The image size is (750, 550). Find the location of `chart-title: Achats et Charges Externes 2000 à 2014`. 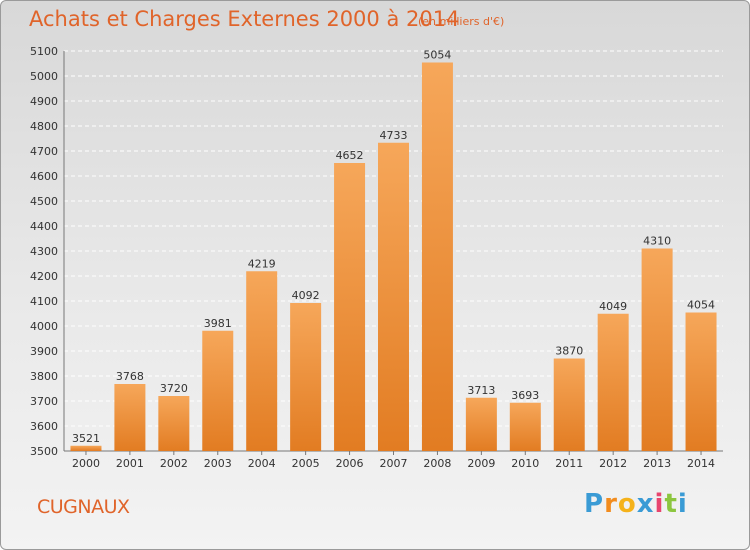

chart-title: Achats et Charges Externes 2000 à 2014 is located at coordinates (244, 19).